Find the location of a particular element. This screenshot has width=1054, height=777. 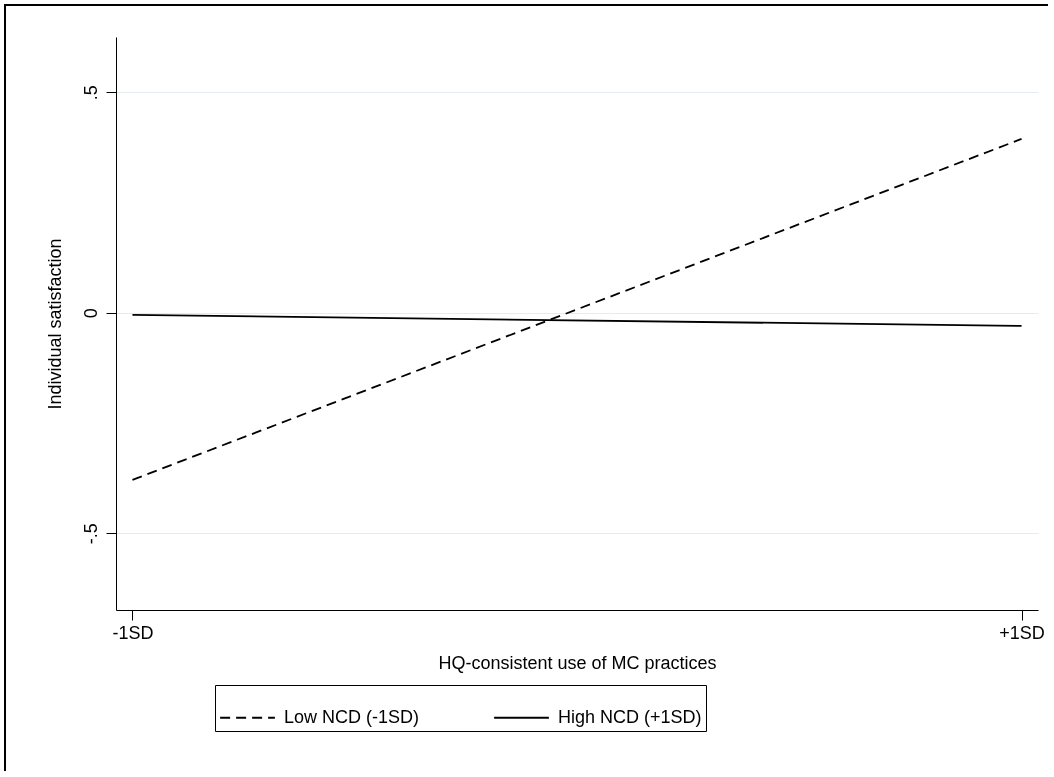

legend-label: High NCD (+1SD) is located at coordinates (630, 716).